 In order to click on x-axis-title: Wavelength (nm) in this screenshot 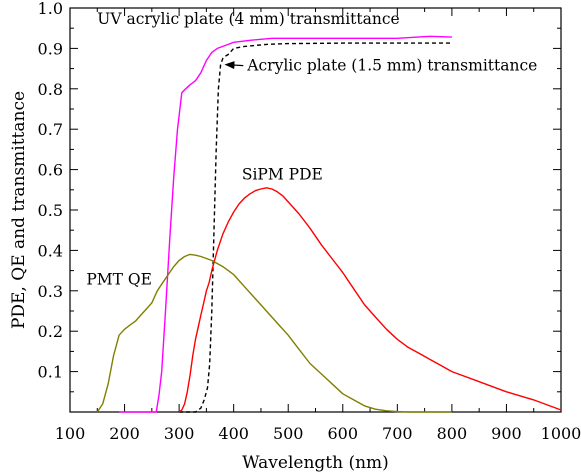, I will do `click(315, 463)`.